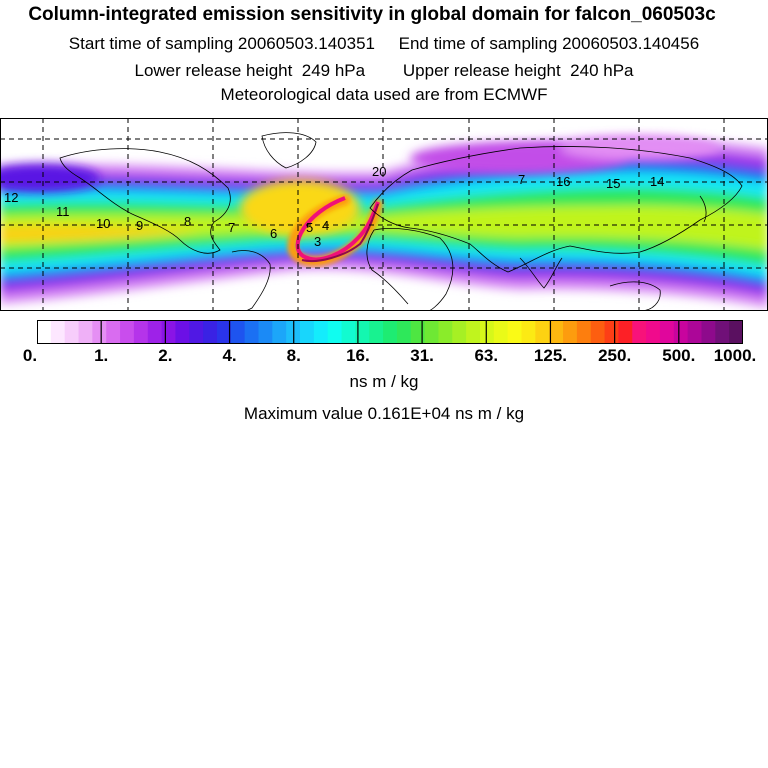 The height and width of the screenshot is (768, 768). I want to click on field-band-yellow, so click(100, 233).